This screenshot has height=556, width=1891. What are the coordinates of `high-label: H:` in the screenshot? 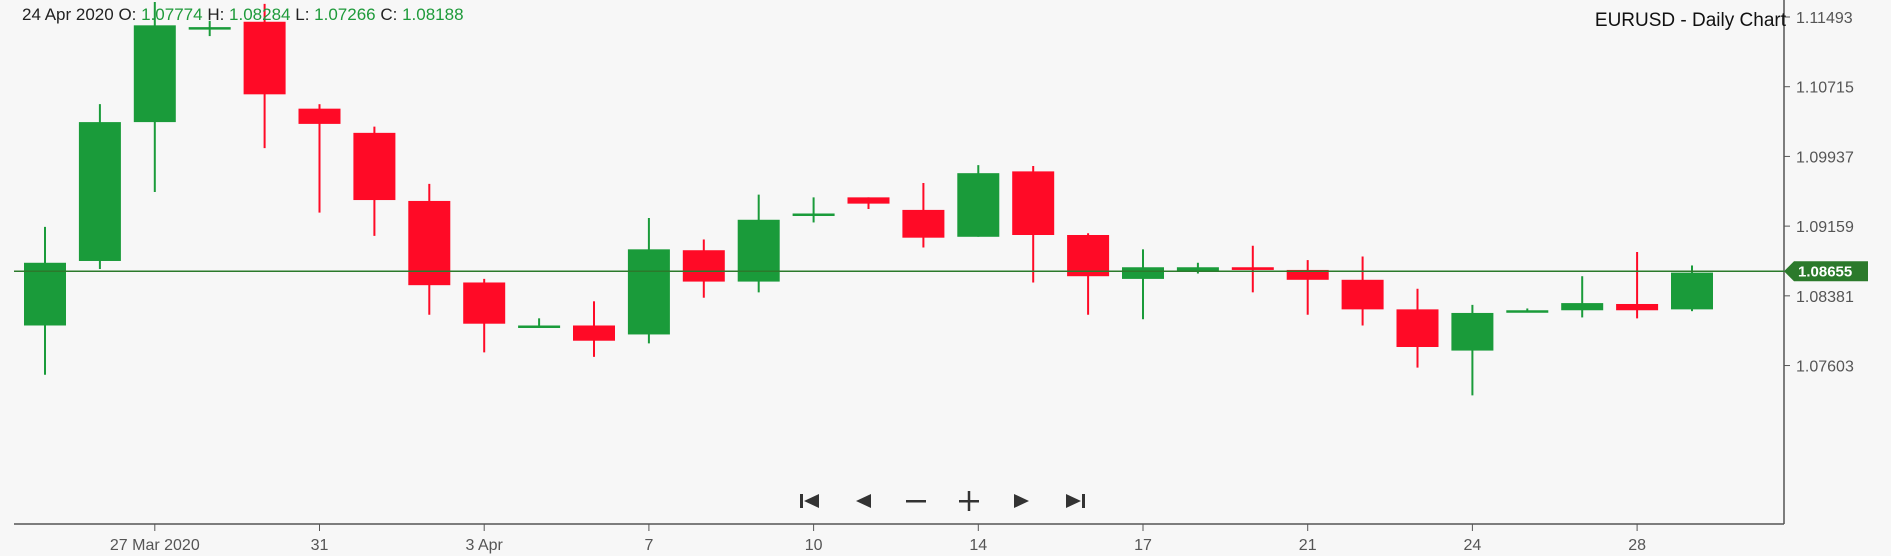 It's located at (216, 14).